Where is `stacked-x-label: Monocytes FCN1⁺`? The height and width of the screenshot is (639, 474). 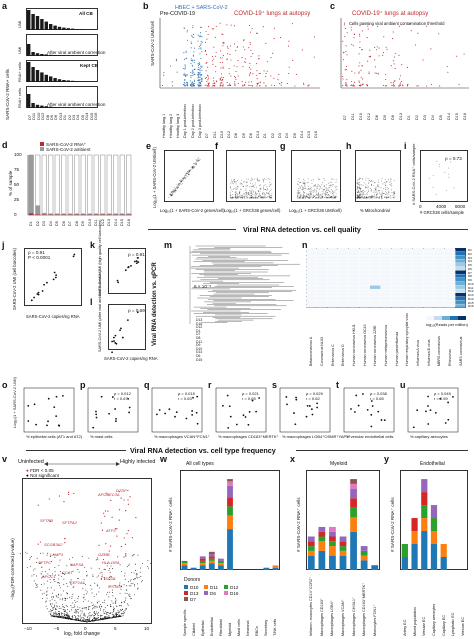
stacked-x-label: Monocytes FCN1⁺ is located at coordinates (374, 620).